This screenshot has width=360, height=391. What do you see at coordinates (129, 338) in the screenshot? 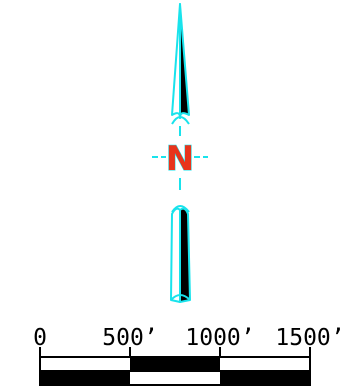
I see `scale-bar-label: 500’` at bounding box center [129, 338].